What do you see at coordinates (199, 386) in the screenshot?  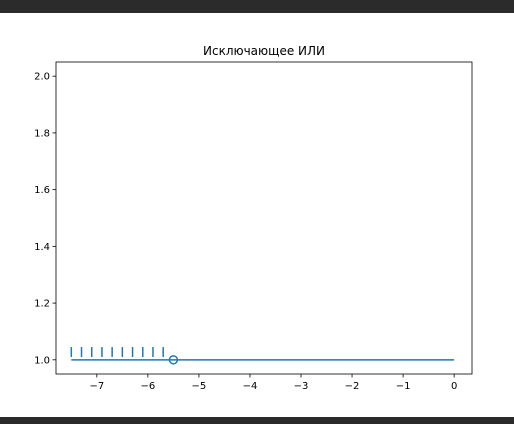 I see `x-tick-label: −5` at bounding box center [199, 386].